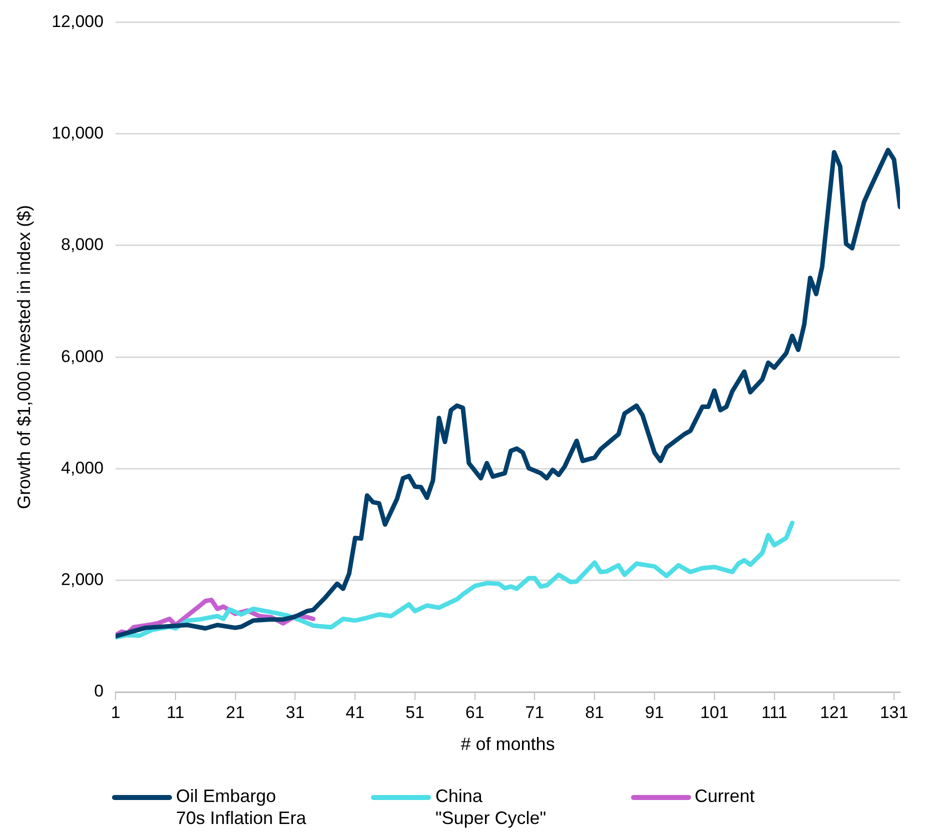  Describe the element at coordinates (115, 712) in the screenshot. I see `x-tick-label: 1` at that location.